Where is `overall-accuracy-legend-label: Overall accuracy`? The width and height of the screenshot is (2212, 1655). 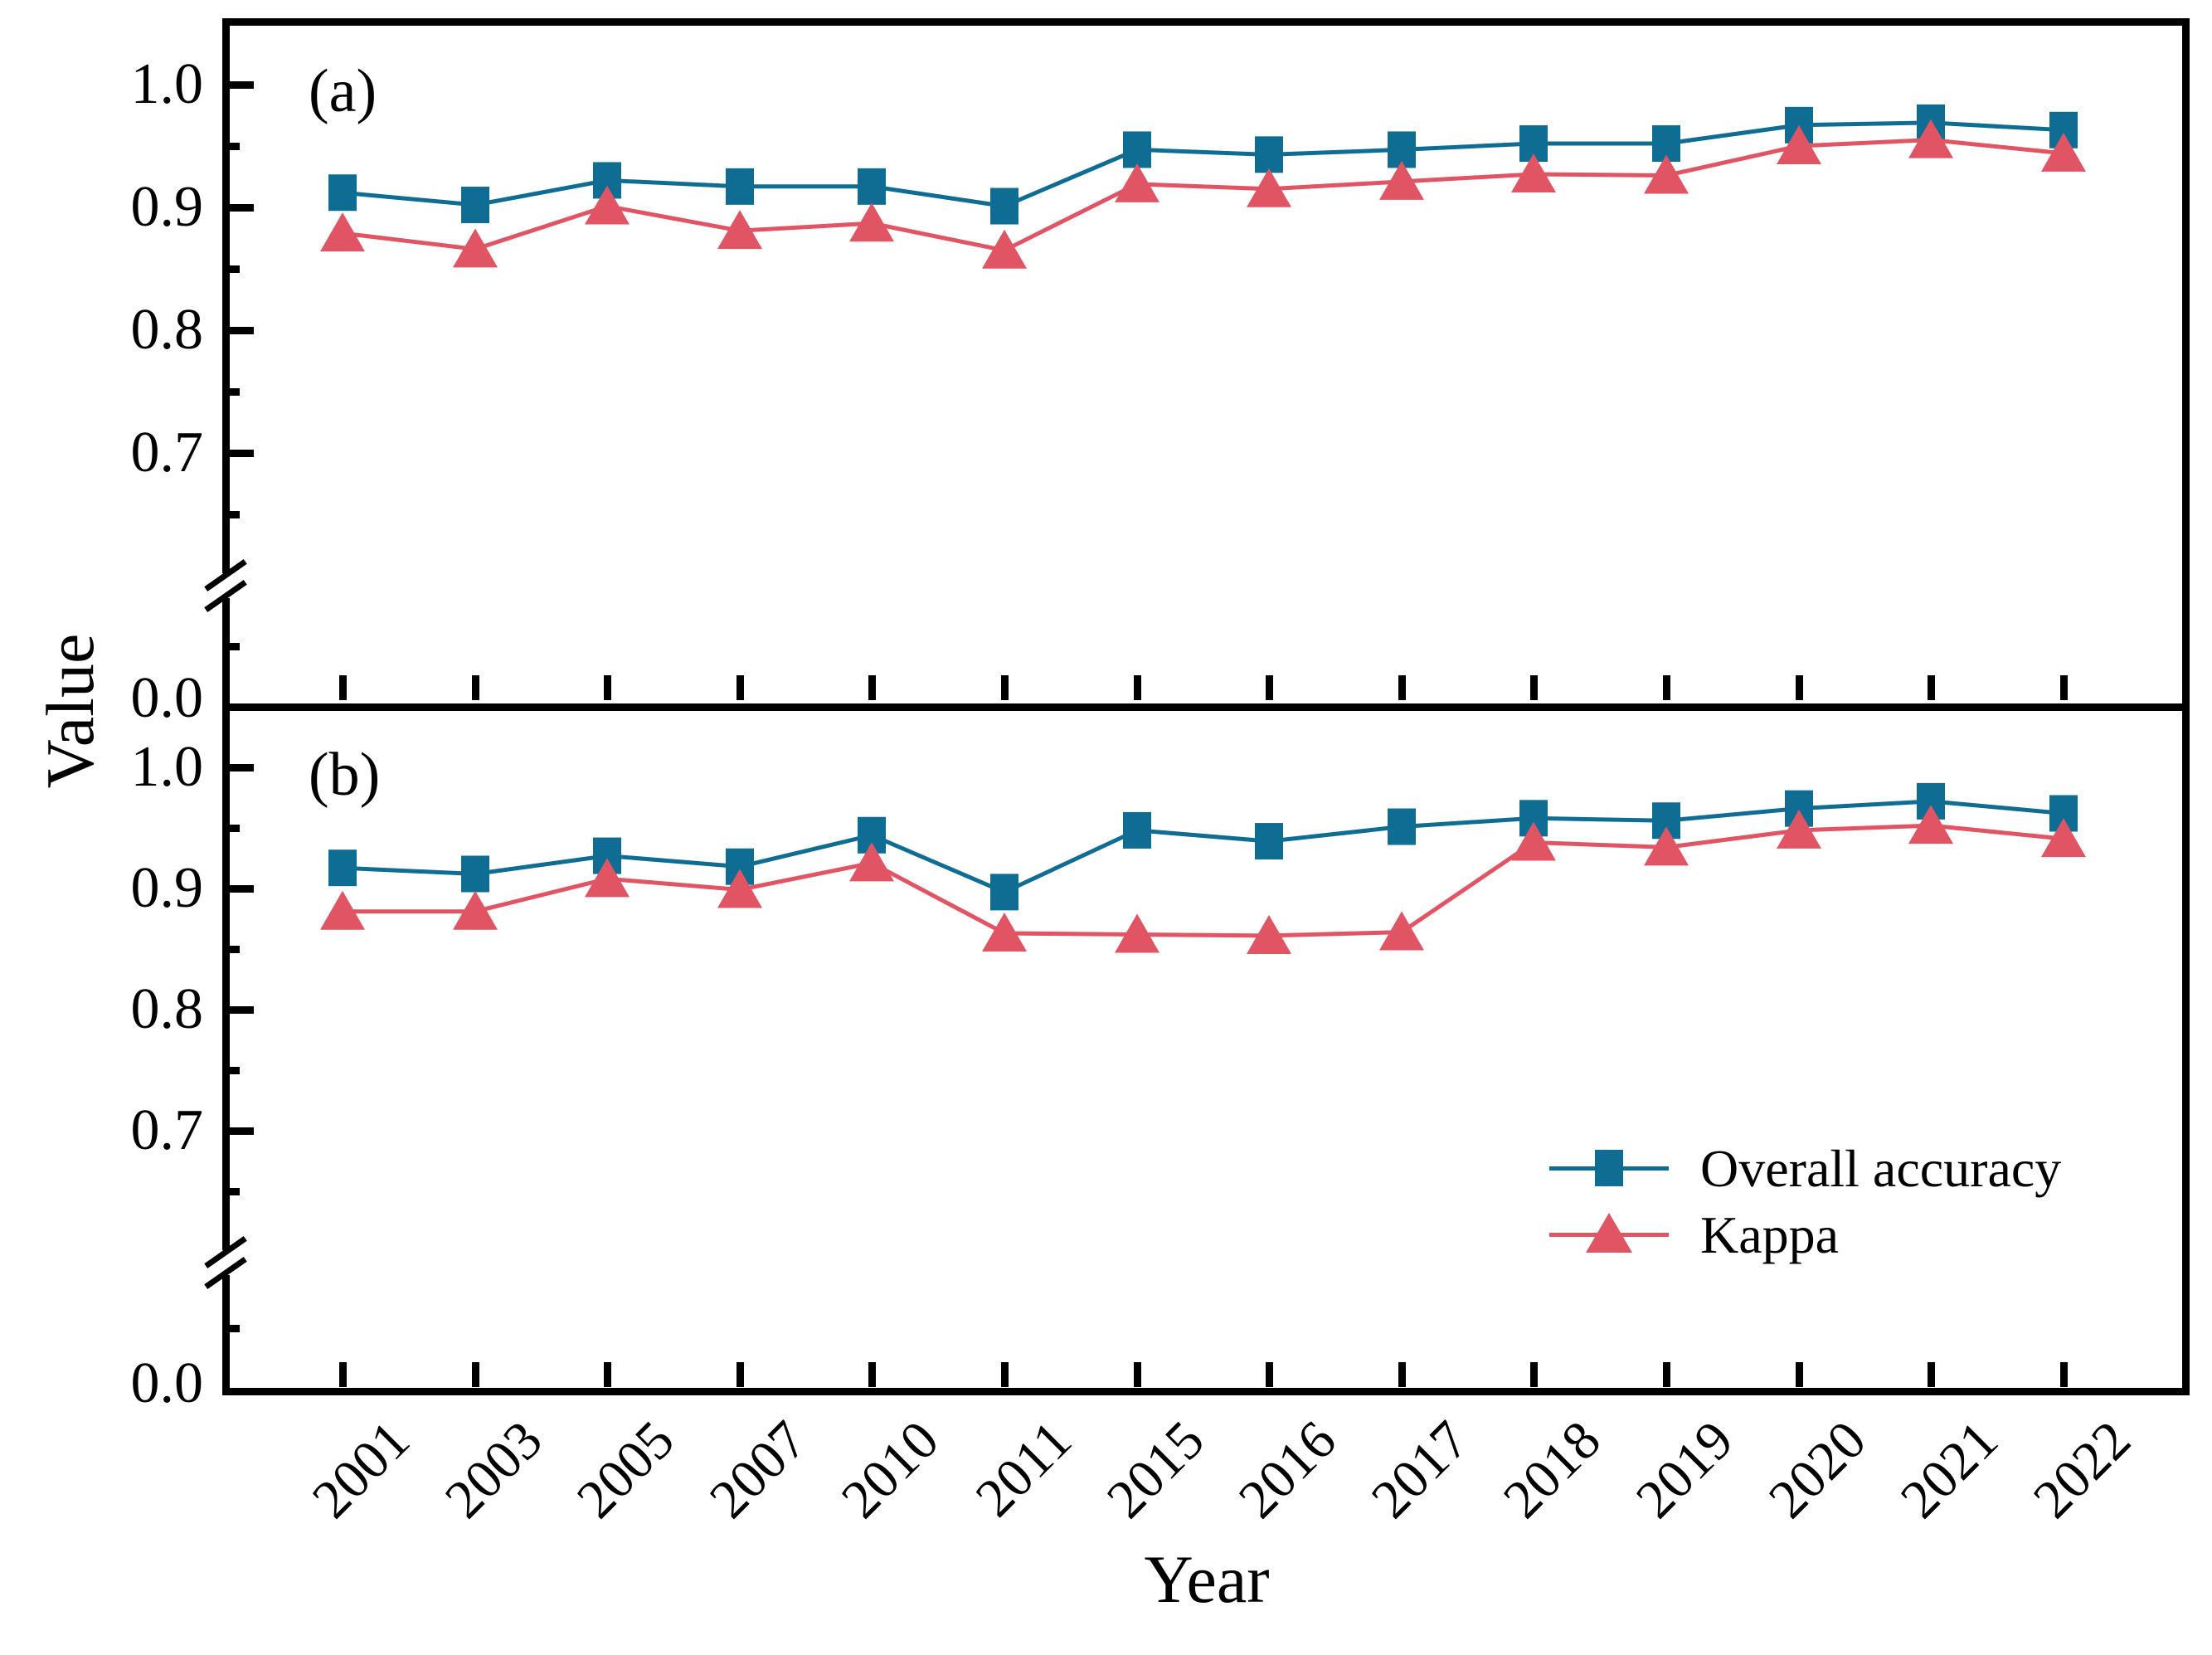 overall-accuracy-legend-label: Overall accuracy is located at coordinates (1881, 1168).